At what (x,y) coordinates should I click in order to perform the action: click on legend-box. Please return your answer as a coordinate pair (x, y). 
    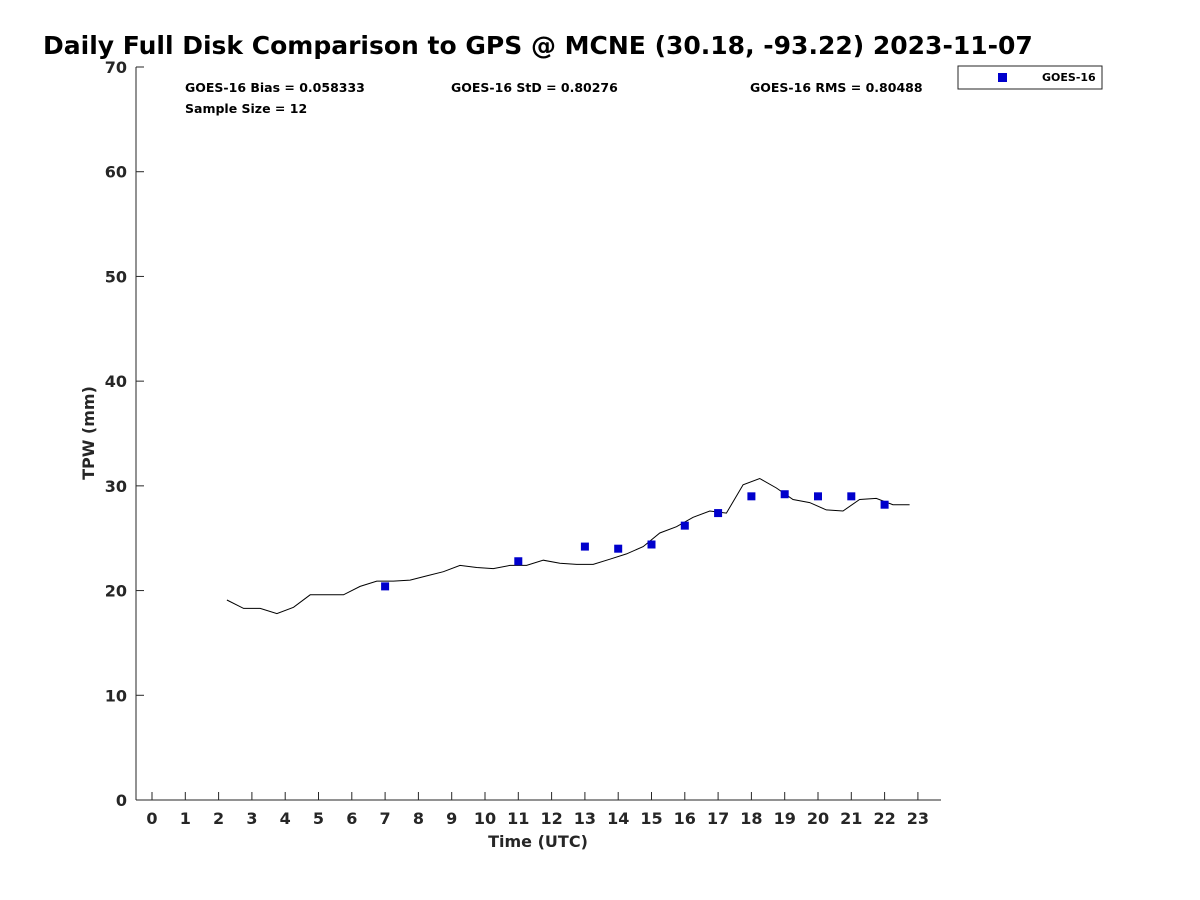
    Looking at the image, I should click on (1030, 77).